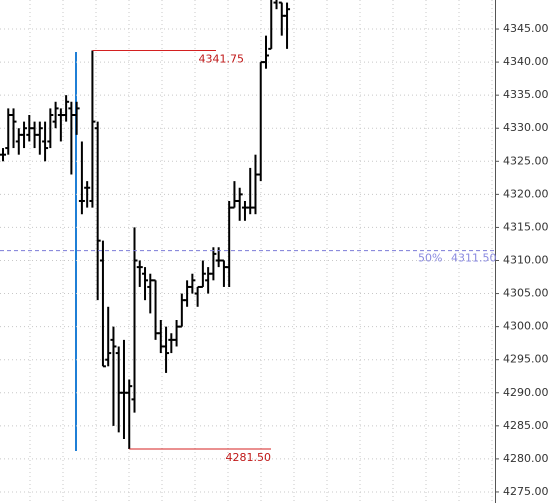  What do you see at coordinates (526, 326) in the screenshot?
I see `y-tick-label: 4300.00` at bounding box center [526, 326].